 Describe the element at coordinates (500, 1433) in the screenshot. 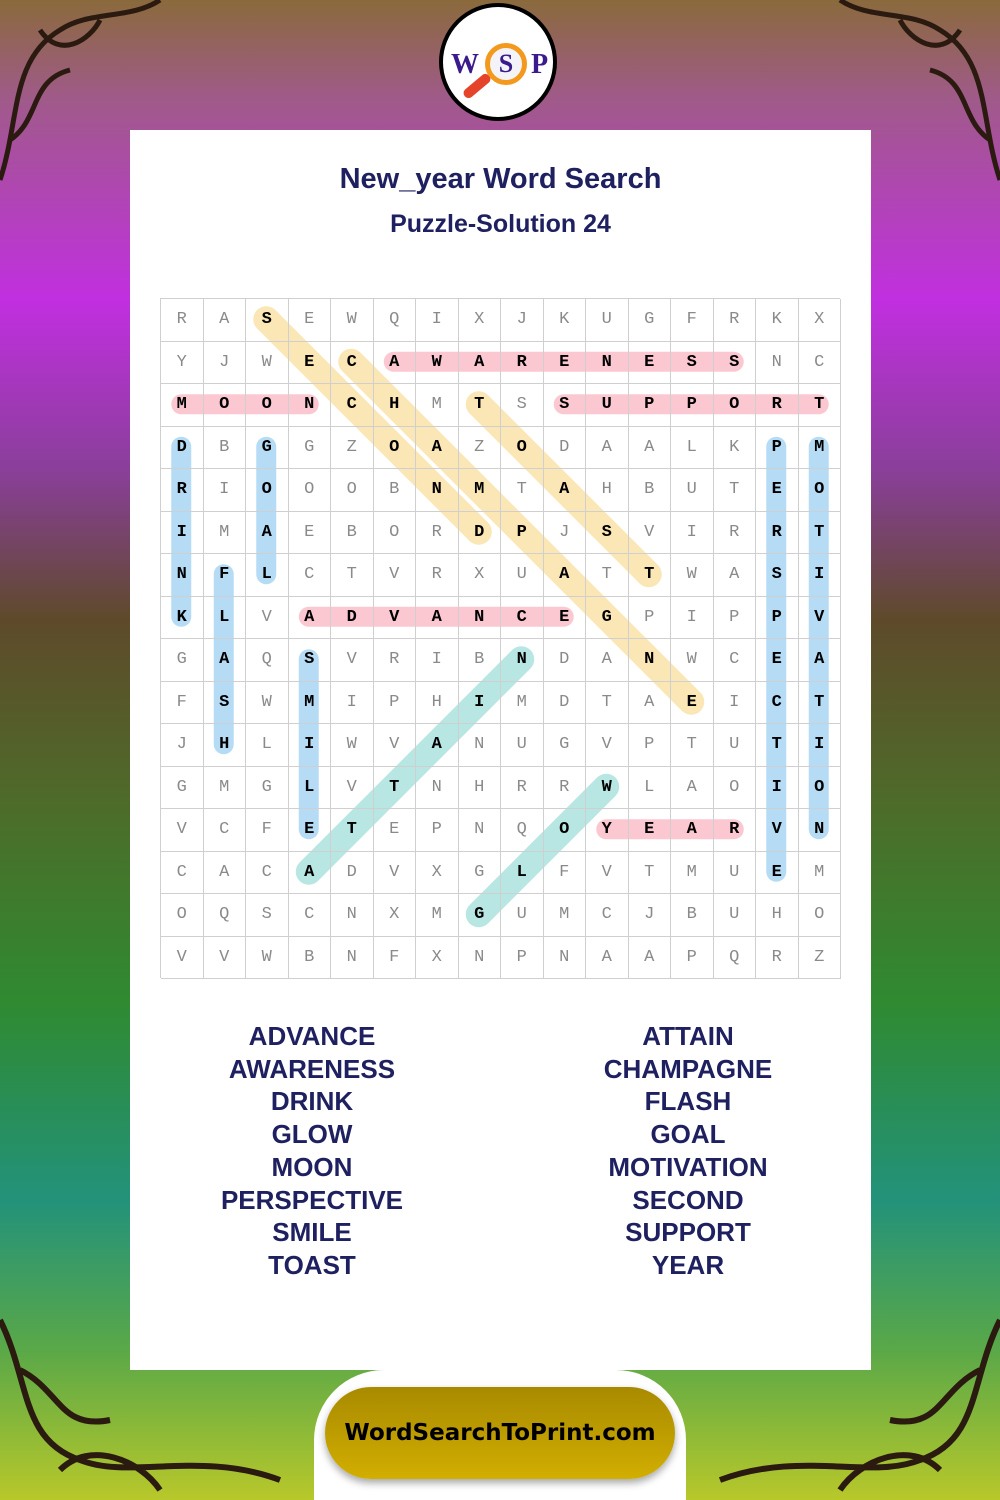

I see `website-link-button: WordSearchToPrint.com` at that location.